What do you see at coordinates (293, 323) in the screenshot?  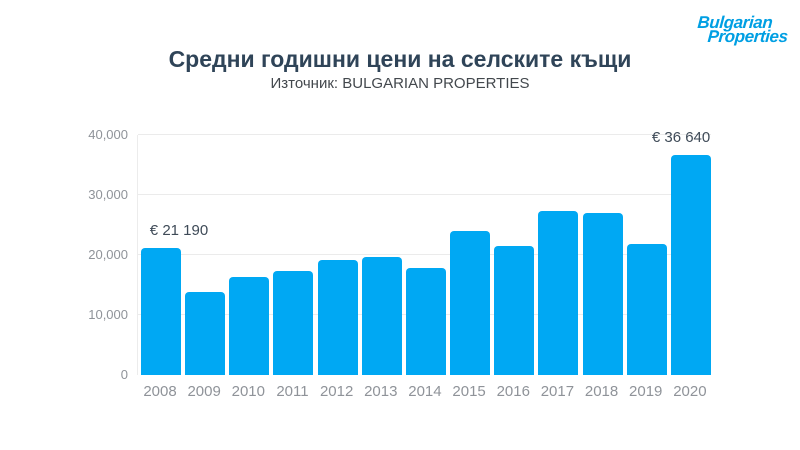 I see `bar-2011` at bounding box center [293, 323].